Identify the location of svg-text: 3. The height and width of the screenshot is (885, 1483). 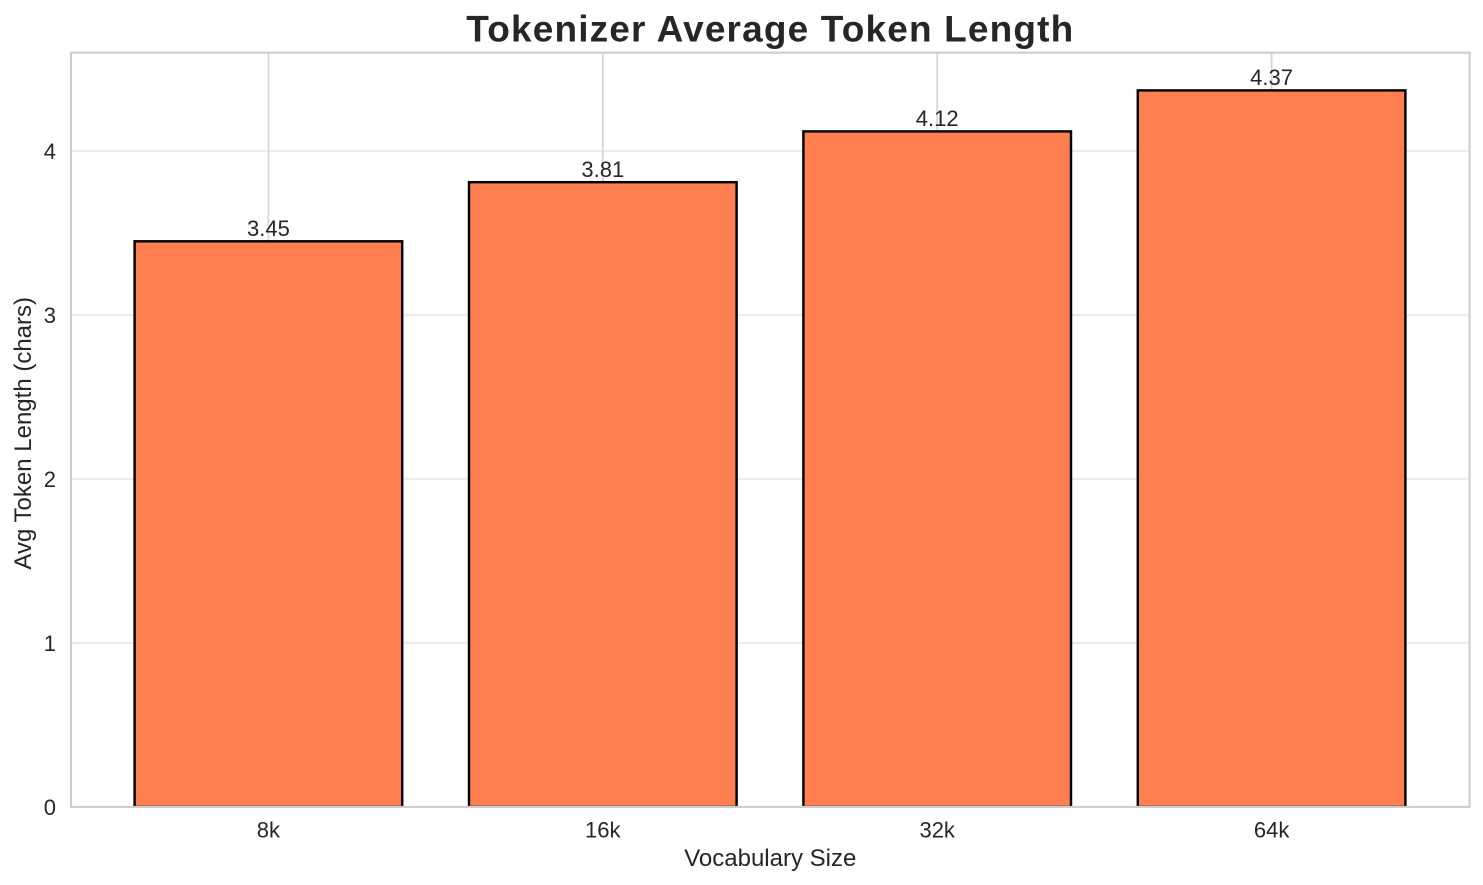
(50, 315).